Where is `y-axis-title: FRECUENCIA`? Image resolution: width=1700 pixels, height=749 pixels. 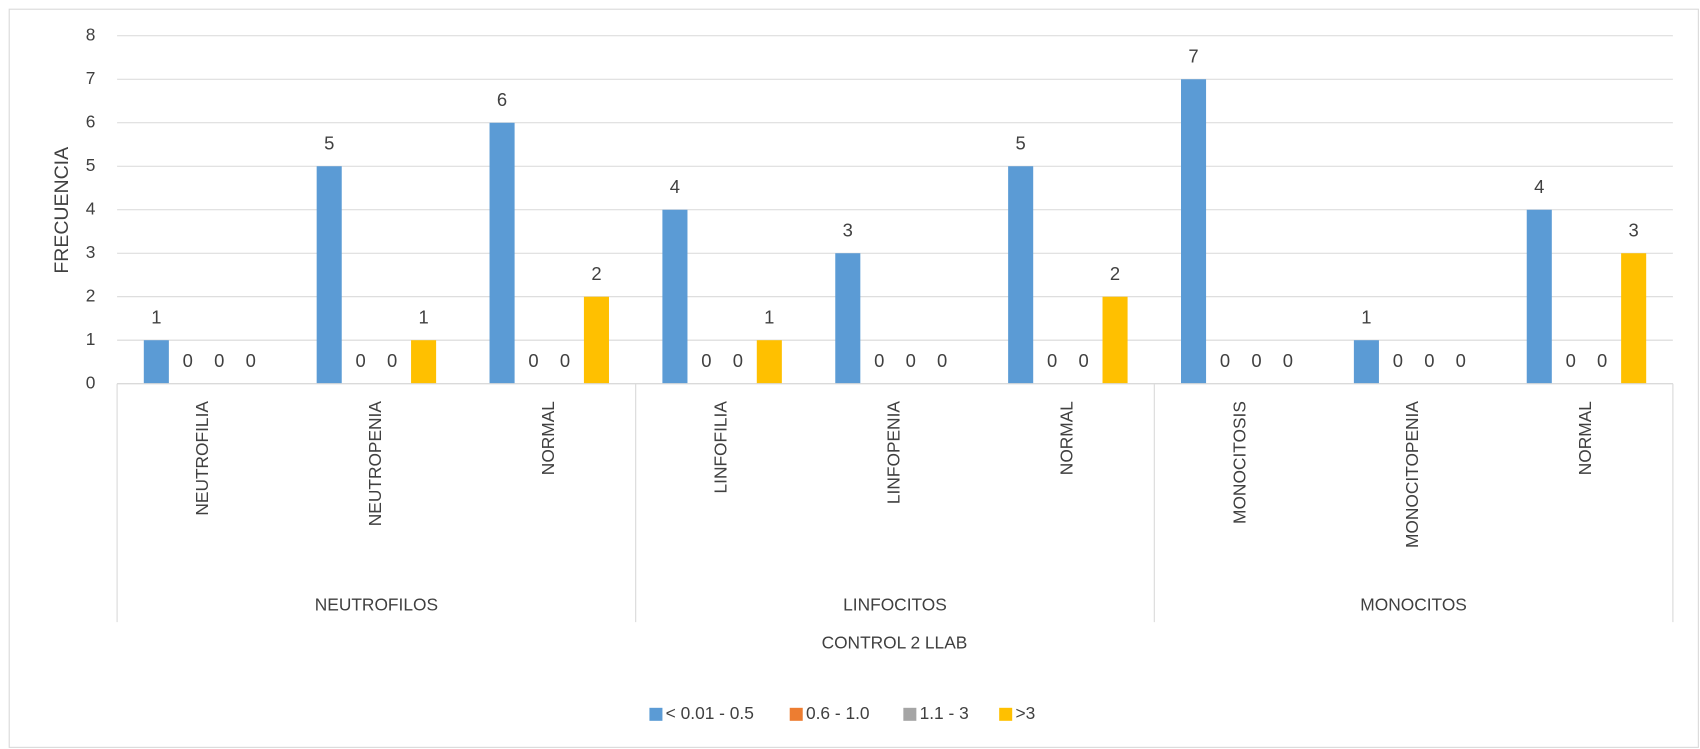
y-axis-title: FRECUENCIA is located at coordinates (62, 210).